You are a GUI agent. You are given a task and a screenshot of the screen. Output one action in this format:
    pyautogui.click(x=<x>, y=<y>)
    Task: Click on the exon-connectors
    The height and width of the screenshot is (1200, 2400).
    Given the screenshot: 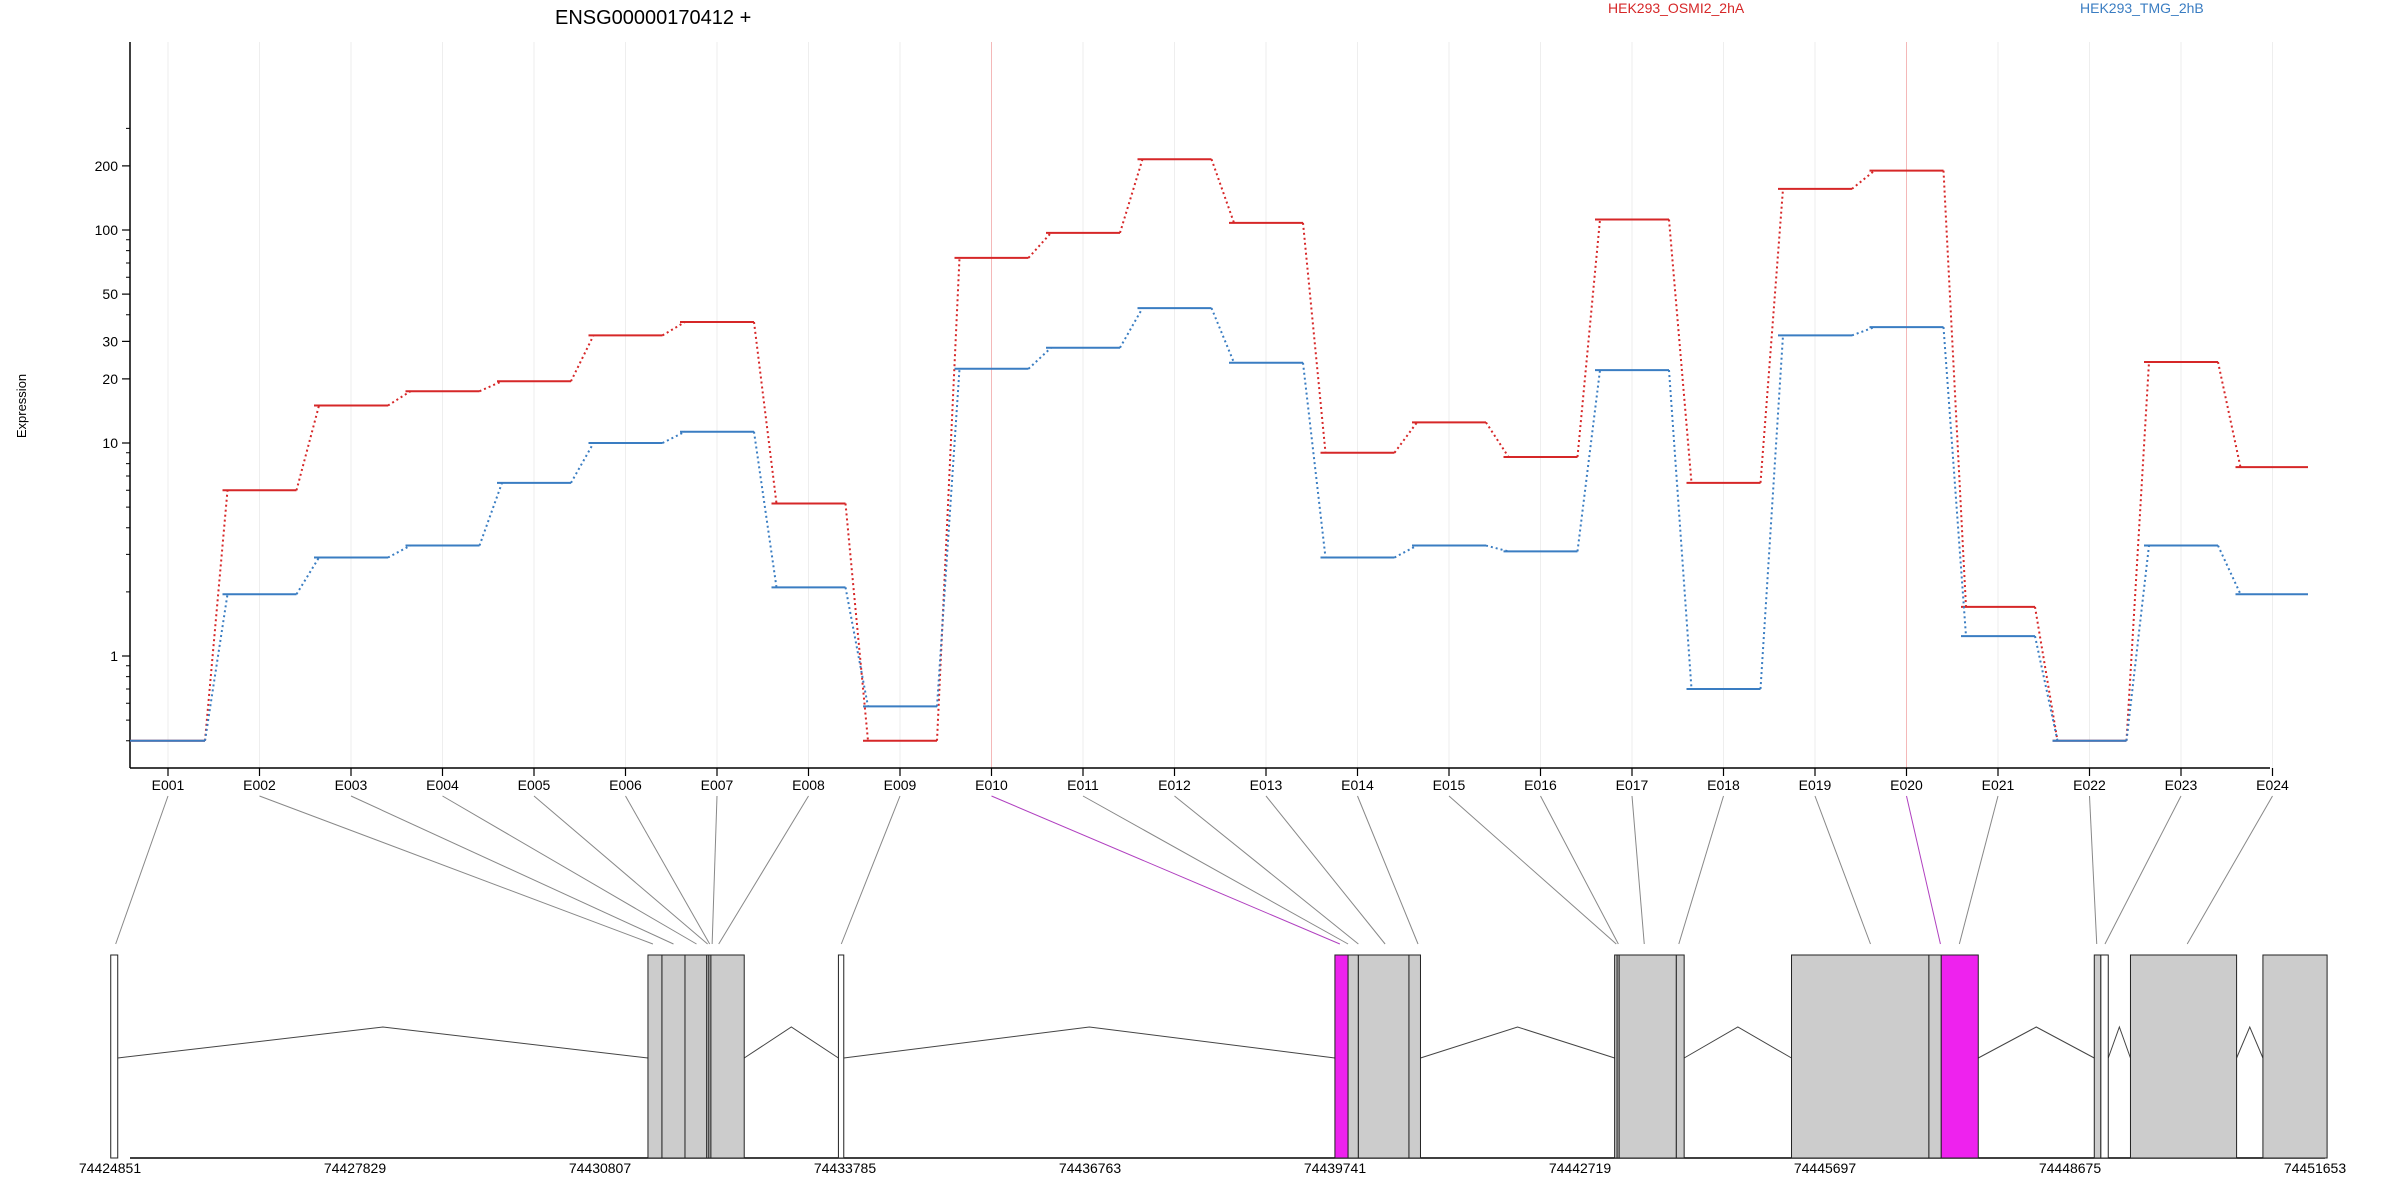 What is the action you would take?
    pyautogui.click(x=1194, y=870)
    